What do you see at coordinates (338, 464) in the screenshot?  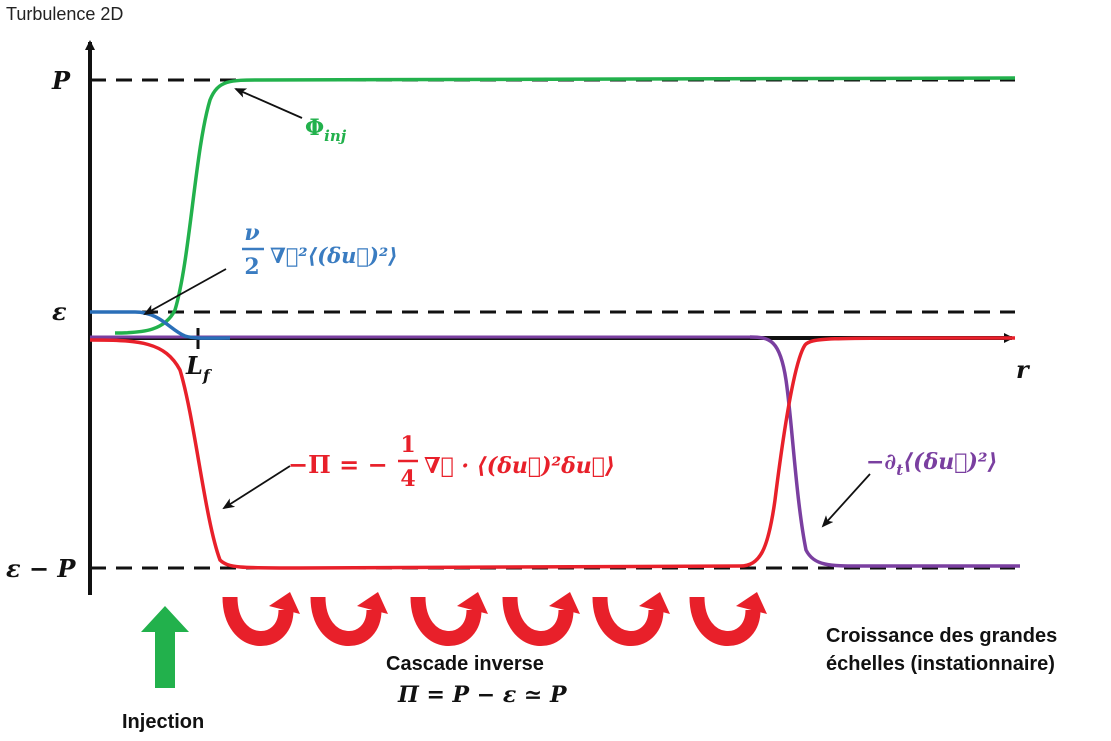 I see `flux-label-prefix: −Π = −` at bounding box center [338, 464].